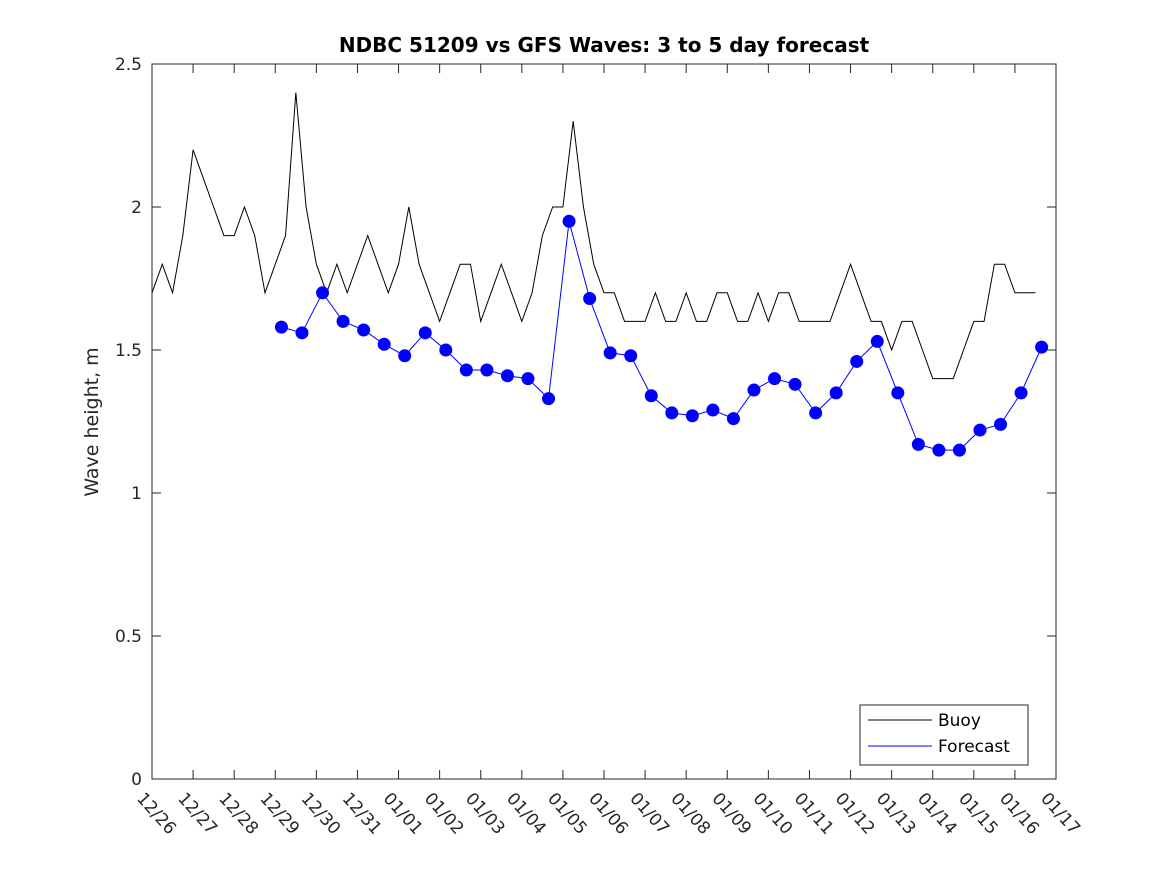  Describe the element at coordinates (814, 814) in the screenshot. I see `x-tick-label: 01/11` at that location.